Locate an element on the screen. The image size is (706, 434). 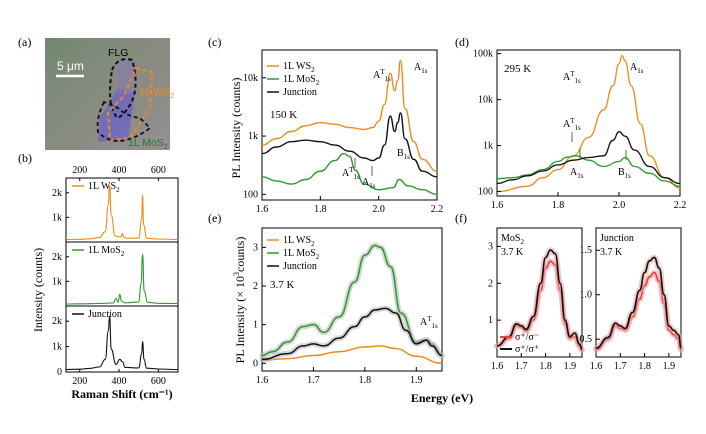
peak-c-b1s-sub: 1s is located at coordinates (407, 157).